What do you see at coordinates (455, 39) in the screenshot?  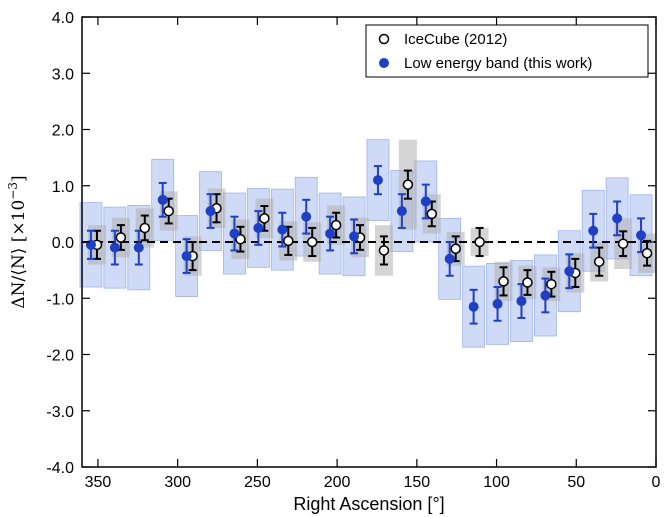 I see `legend-label-icecube: IceCube (2012)` at bounding box center [455, 39].